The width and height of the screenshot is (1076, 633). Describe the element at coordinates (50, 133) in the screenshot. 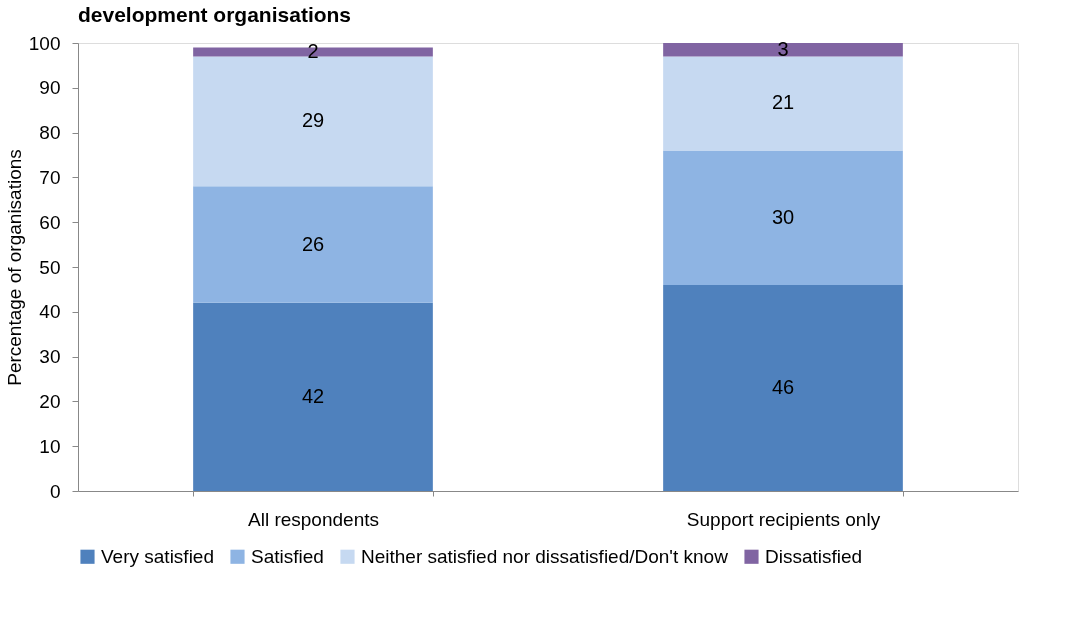

I see `y-tick-label: 80` at that location.